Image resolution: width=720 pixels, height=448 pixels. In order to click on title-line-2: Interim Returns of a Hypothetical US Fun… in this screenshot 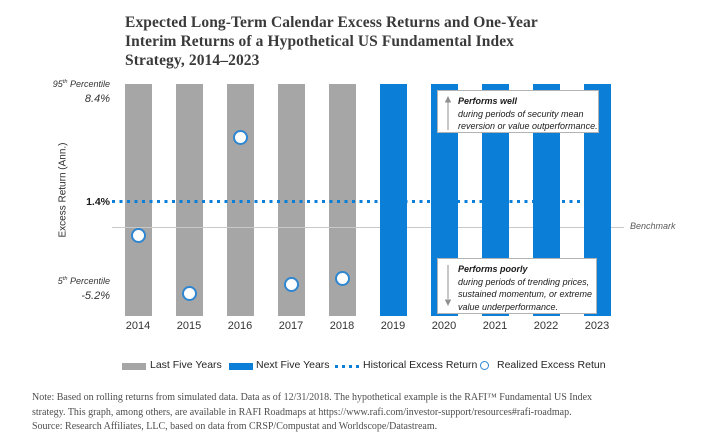, I will do `click(320, 41)`.